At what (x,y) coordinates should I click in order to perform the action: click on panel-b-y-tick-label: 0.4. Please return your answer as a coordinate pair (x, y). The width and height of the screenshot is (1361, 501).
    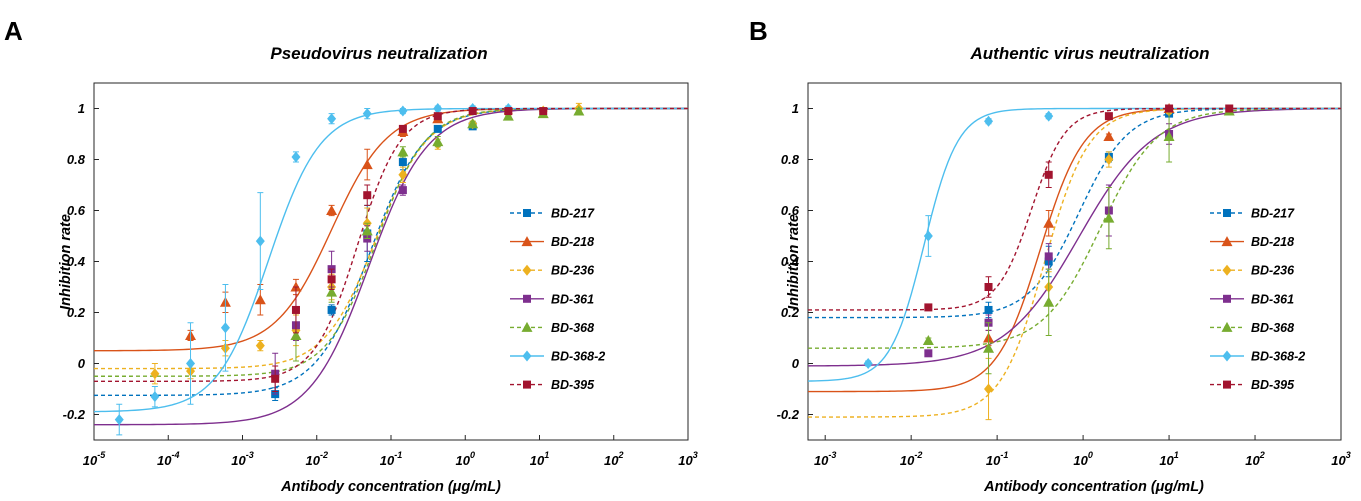
    Looking at the image, I should click on (790, 261).